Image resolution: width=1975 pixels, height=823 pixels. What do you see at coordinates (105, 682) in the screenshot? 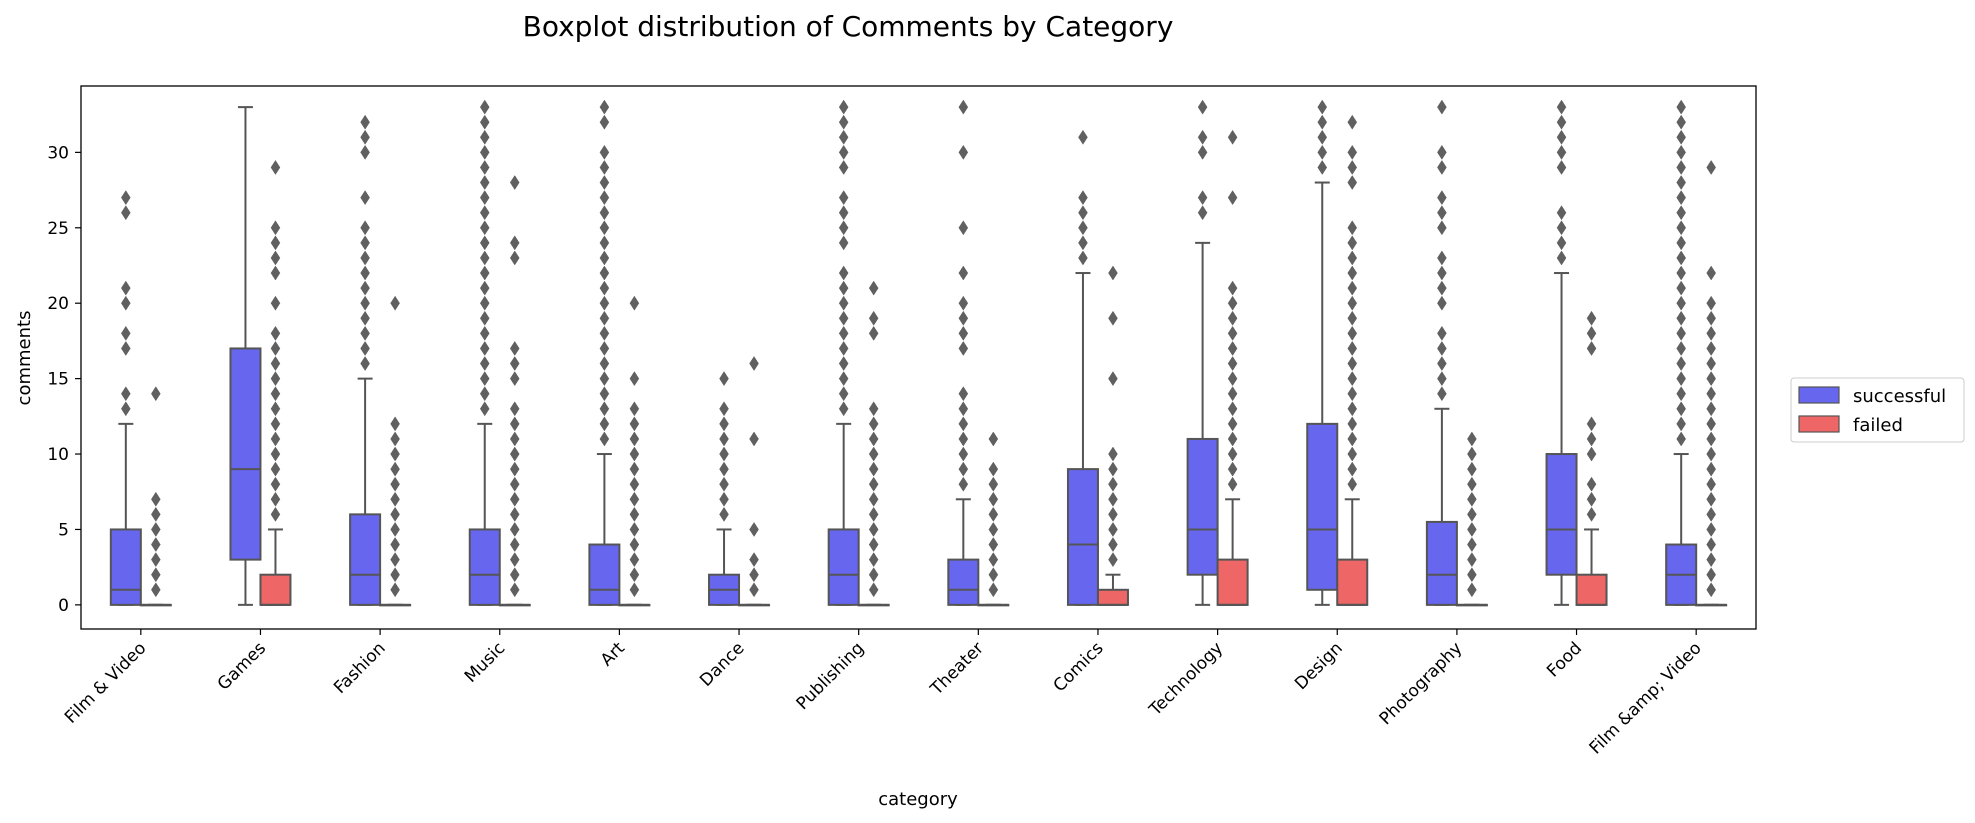
I see `x-tick-label: Film & Video` at bounding box center [105, 682].